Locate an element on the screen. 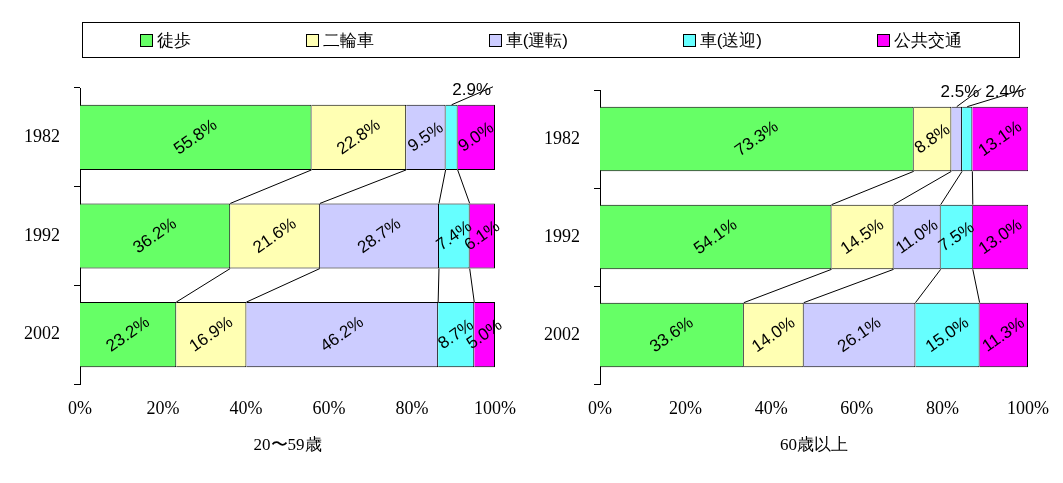 The height and width of the screenshot is (483, 1063). data-label: 2.4% is located at coordinates (1004, 91).